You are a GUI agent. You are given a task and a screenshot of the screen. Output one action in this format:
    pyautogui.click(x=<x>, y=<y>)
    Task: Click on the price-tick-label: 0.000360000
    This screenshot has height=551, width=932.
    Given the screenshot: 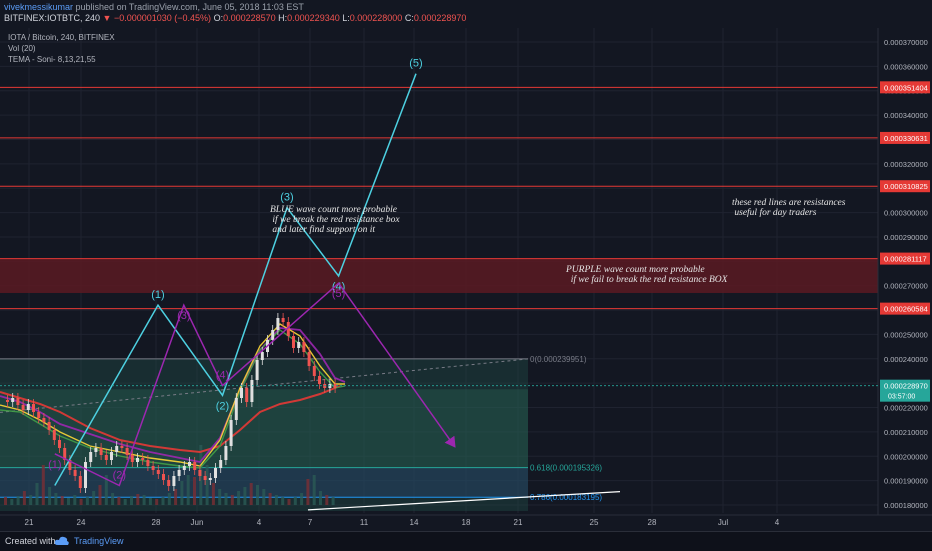 What is the action you would take?
    pyautogui.click(x=906, y=66)
    